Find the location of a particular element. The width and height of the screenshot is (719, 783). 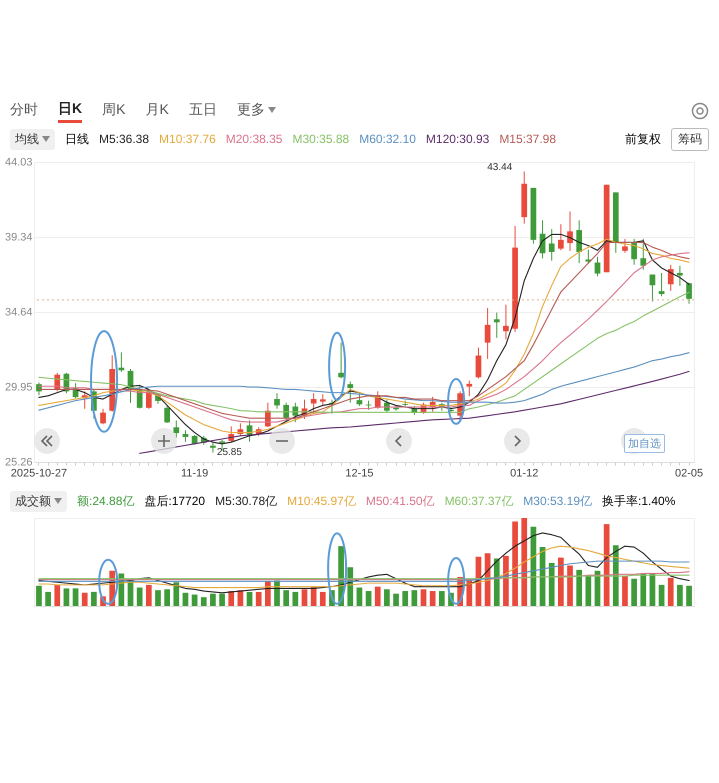

text: M10:45.97亿 is located at coordinates (321, 501).